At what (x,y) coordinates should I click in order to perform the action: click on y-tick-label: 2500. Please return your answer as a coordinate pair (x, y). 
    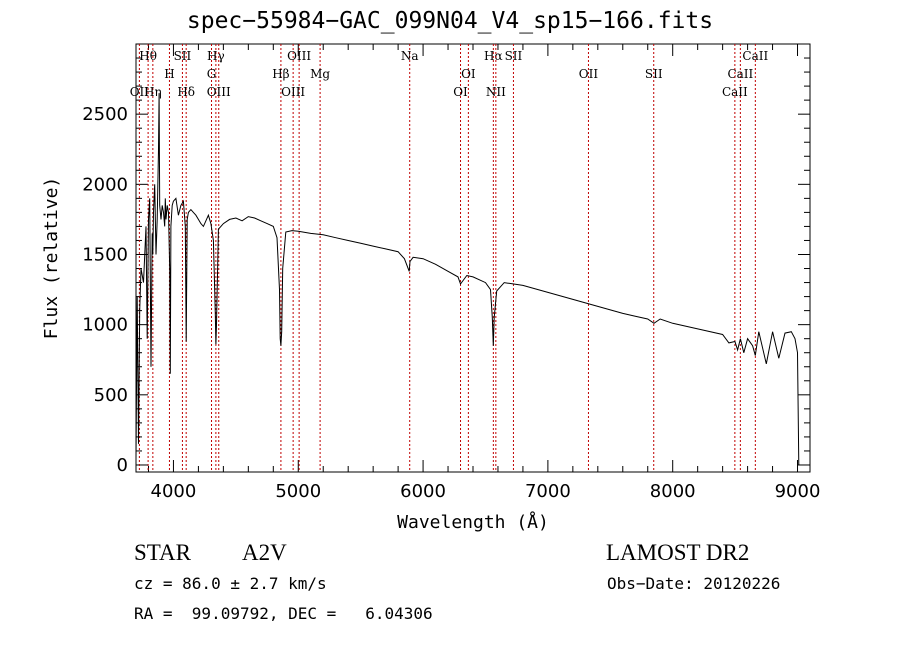
    Looking at the image, I should click on (105, 114).